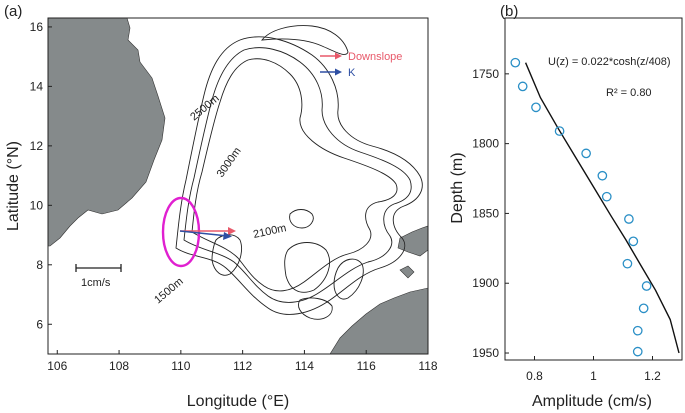 The image size is (685, 413). I want to click on land-borneo, so click(378, 320).